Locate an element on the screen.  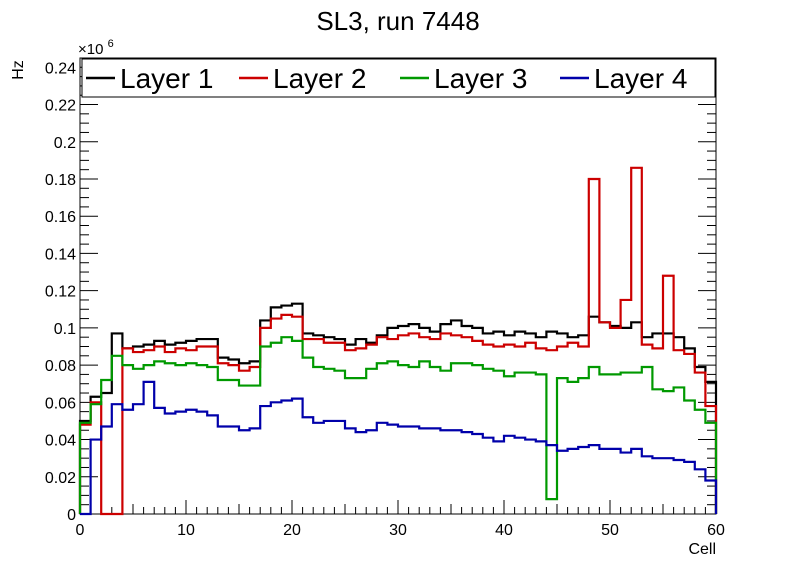
legend: Layer 1 Layer 2 Layer 3 Layer 4 is located at coordinates (398, 78).